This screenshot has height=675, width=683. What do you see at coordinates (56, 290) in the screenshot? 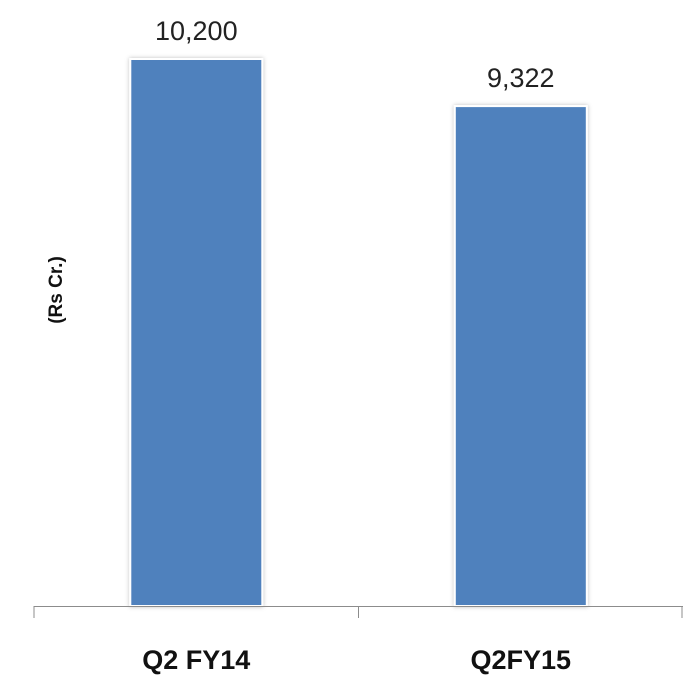
I see `y-axis-title: (Rs Cr.)` at bounding box center [56, 290].